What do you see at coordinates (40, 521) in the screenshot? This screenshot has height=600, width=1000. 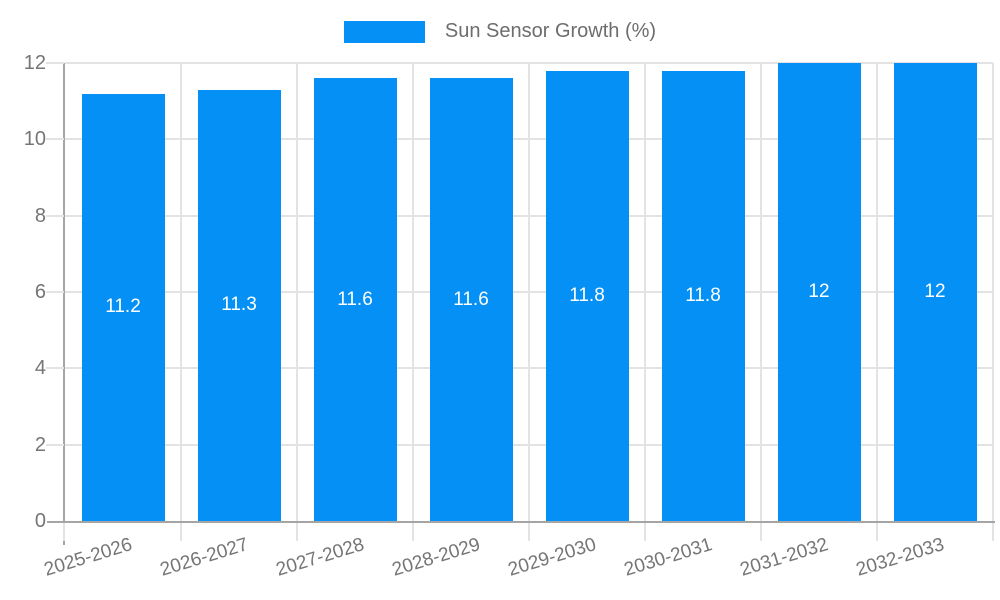 I see `y-axis-tick-label: 0` at bounding box center [40, 521].